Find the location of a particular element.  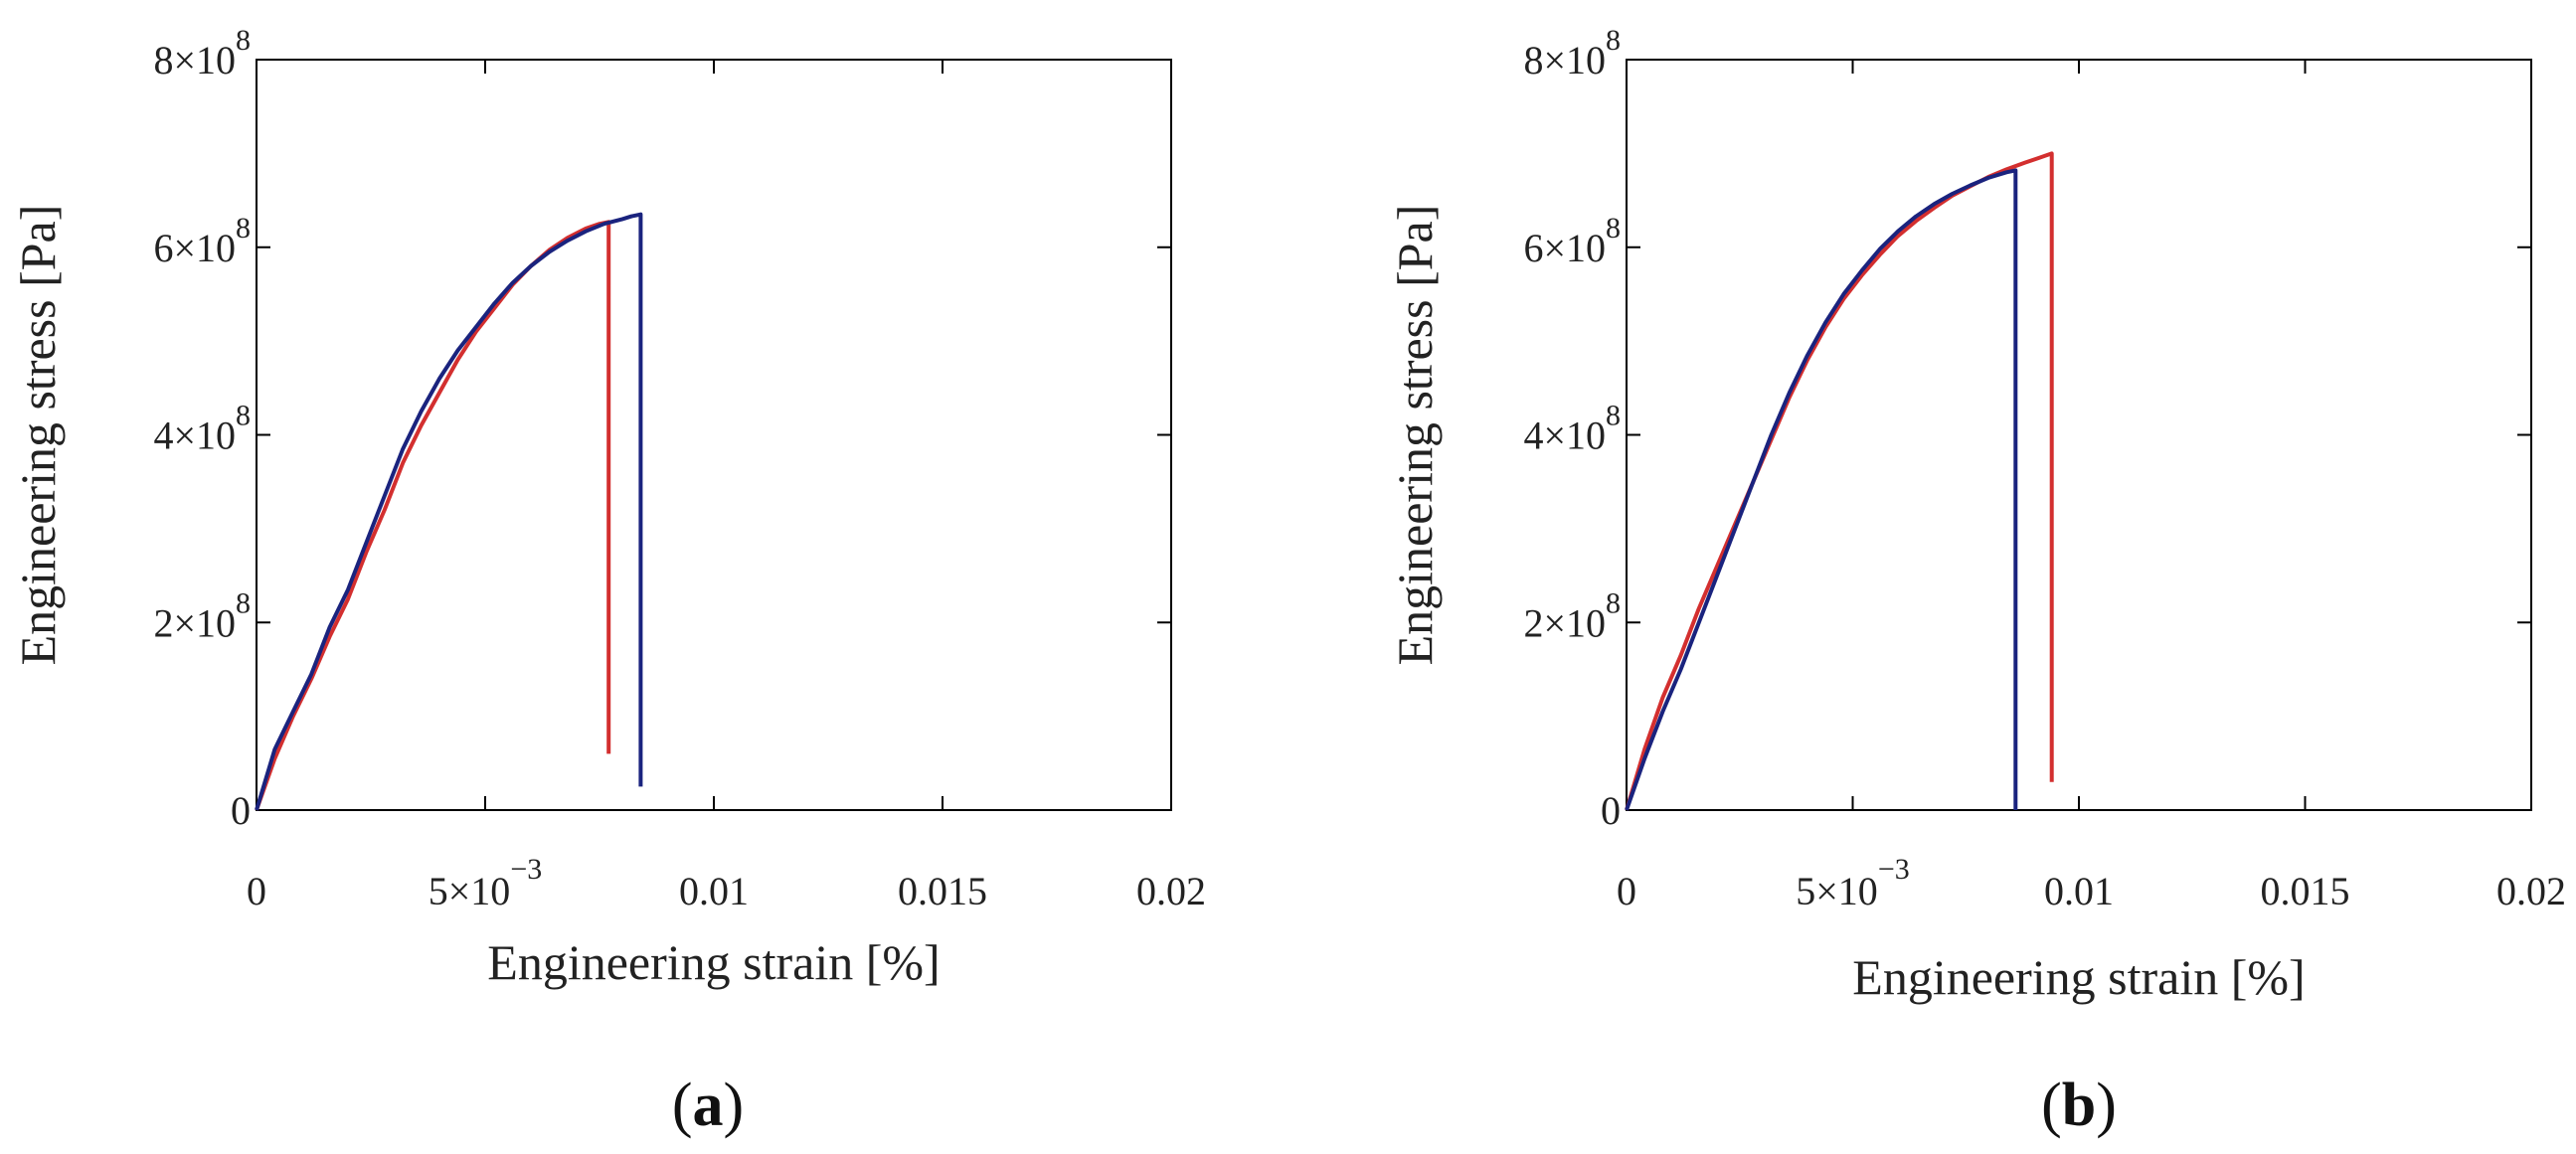

panel-b-x-axis-title: Engineering strain [%] is located at coordinates (2078, 977).